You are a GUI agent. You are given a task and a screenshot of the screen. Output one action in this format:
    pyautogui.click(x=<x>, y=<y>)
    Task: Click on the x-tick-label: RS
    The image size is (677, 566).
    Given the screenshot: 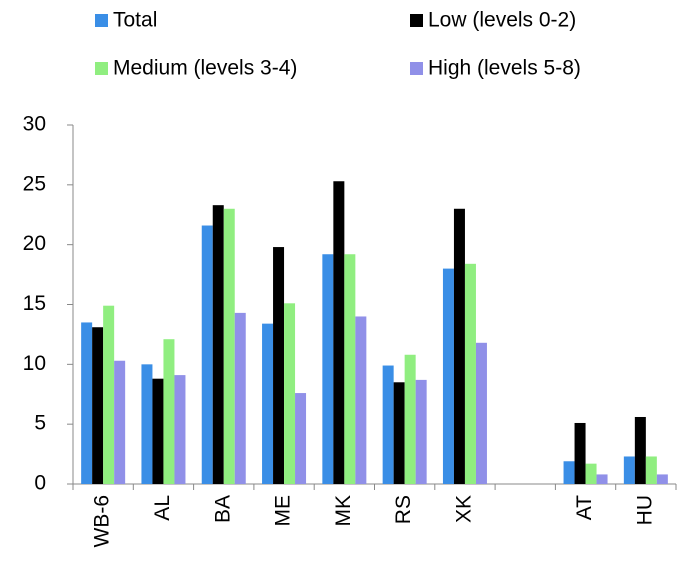 What is the action you would take?
    pyautogui.click(x=403, y=509)
    